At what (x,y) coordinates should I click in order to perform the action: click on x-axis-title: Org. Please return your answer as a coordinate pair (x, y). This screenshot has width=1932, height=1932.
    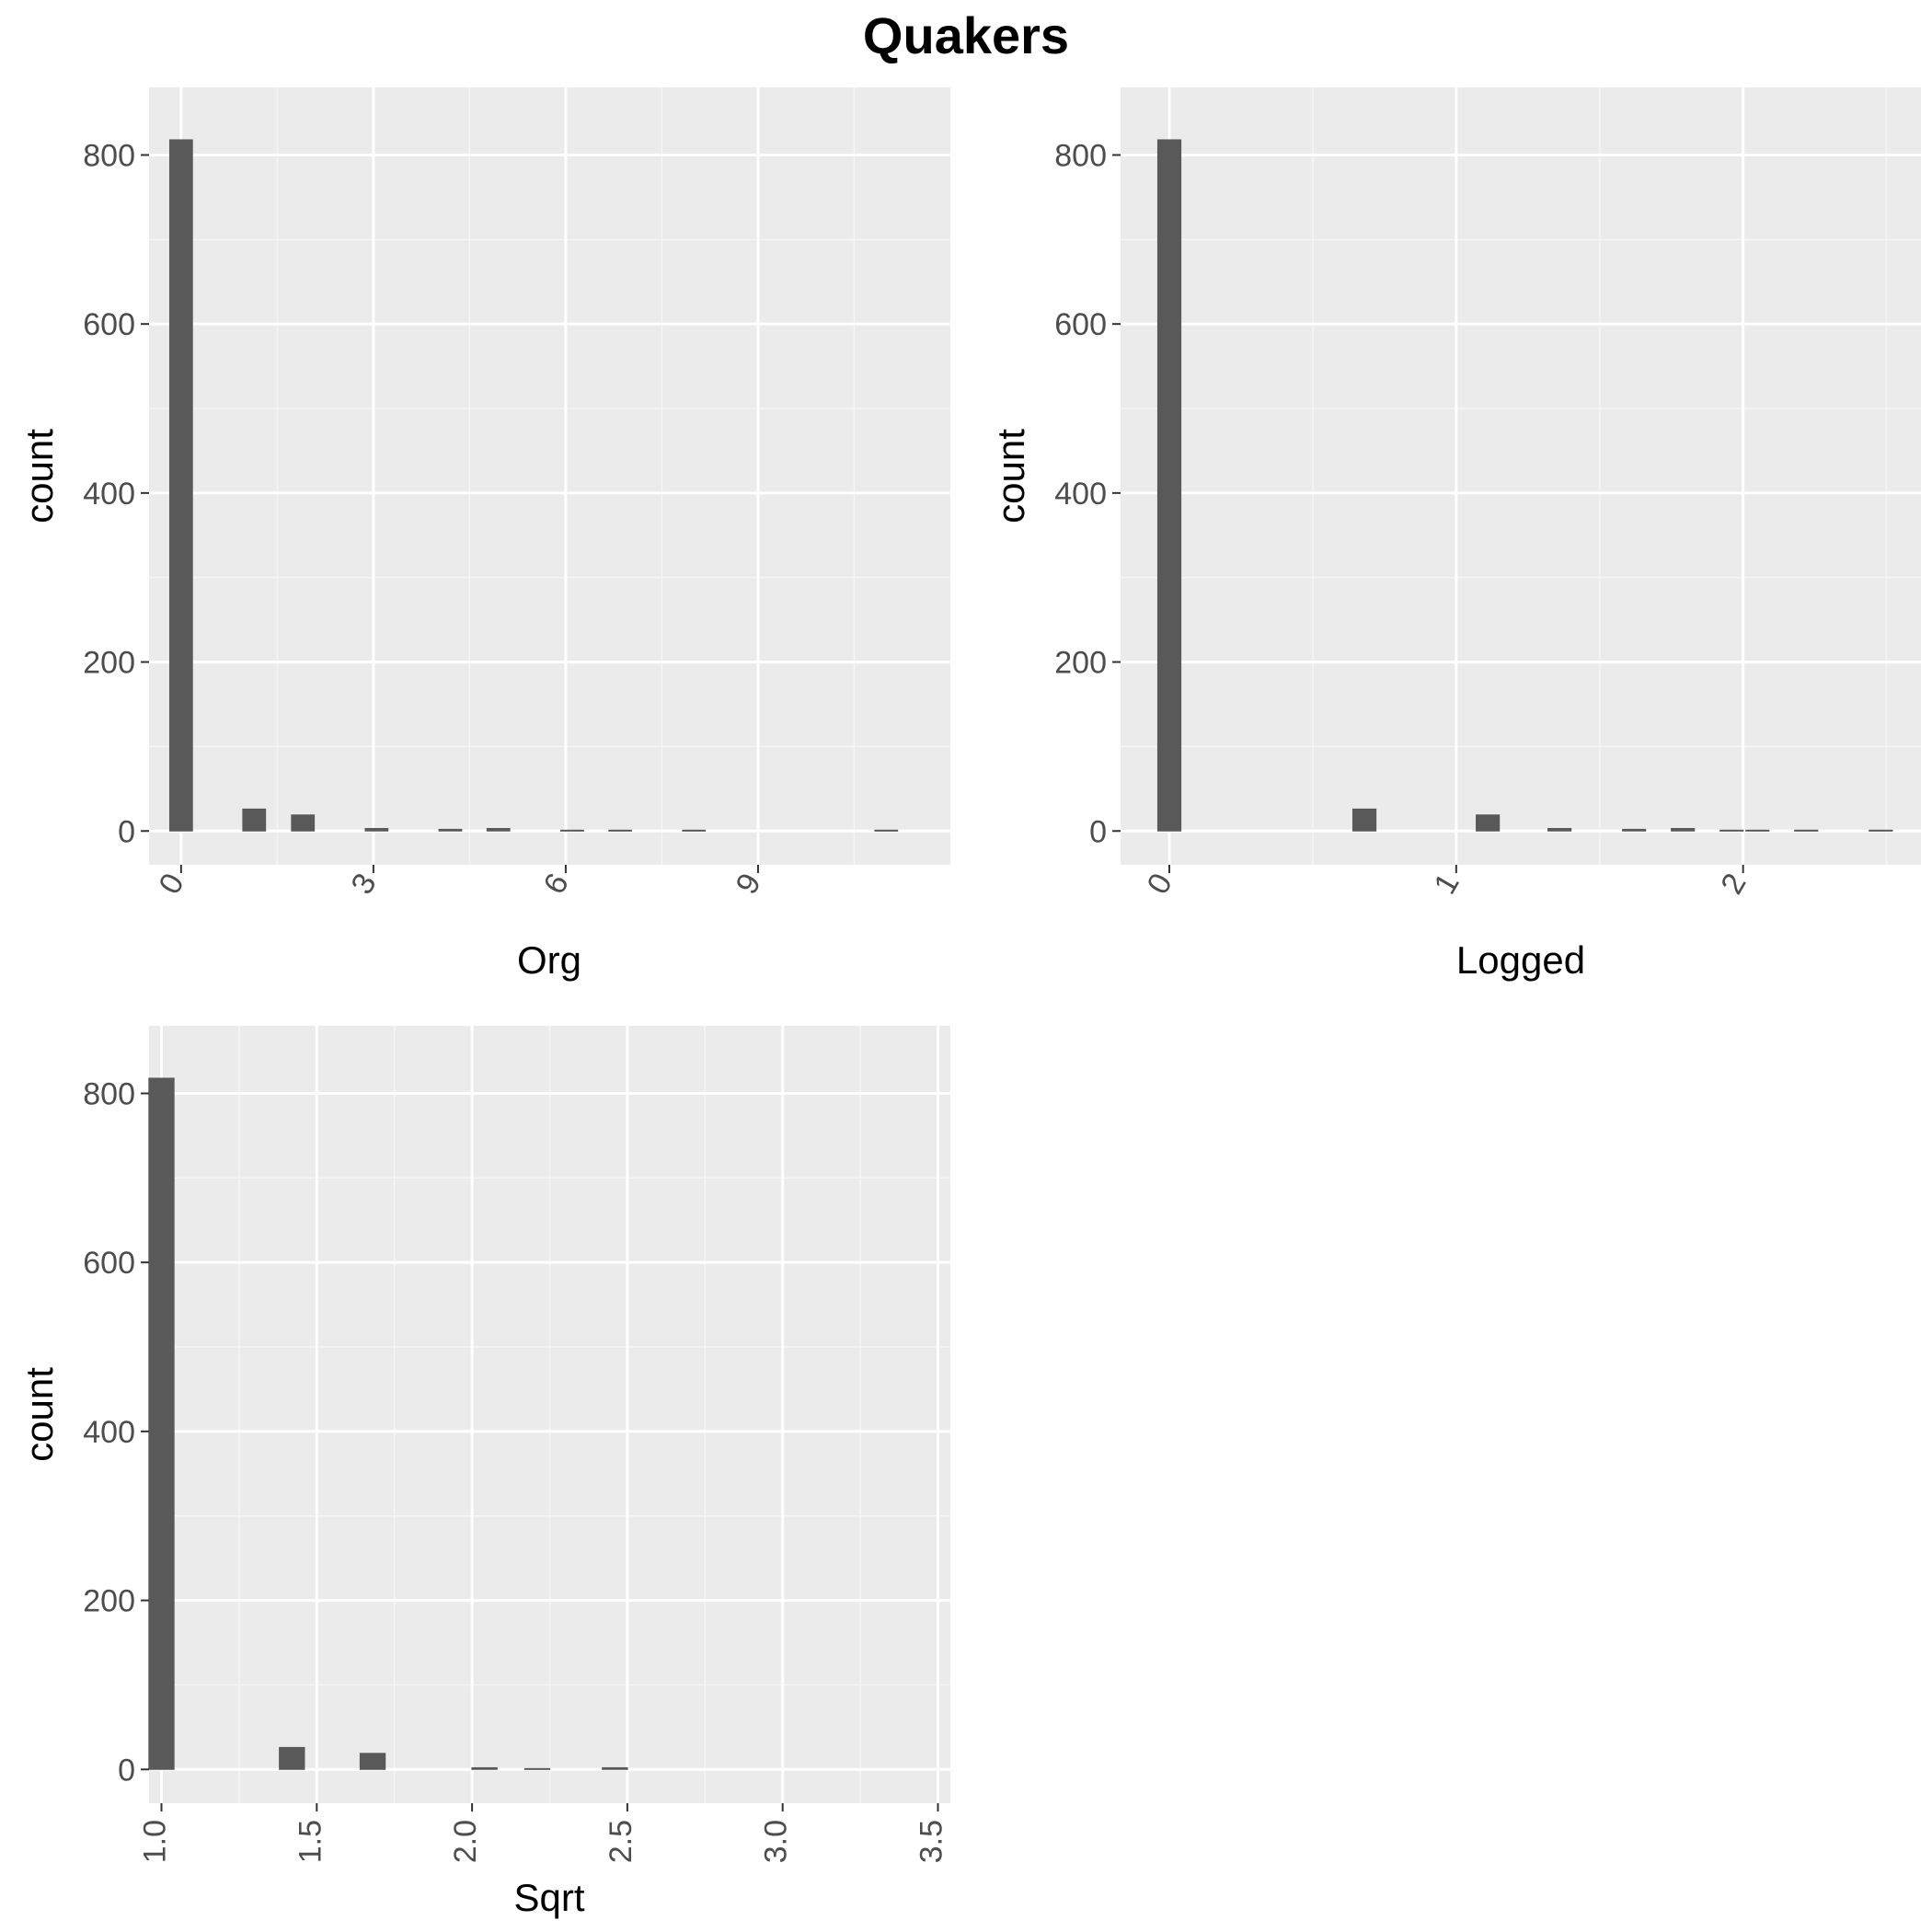
    Looking at the image, I should click on (549, 960).